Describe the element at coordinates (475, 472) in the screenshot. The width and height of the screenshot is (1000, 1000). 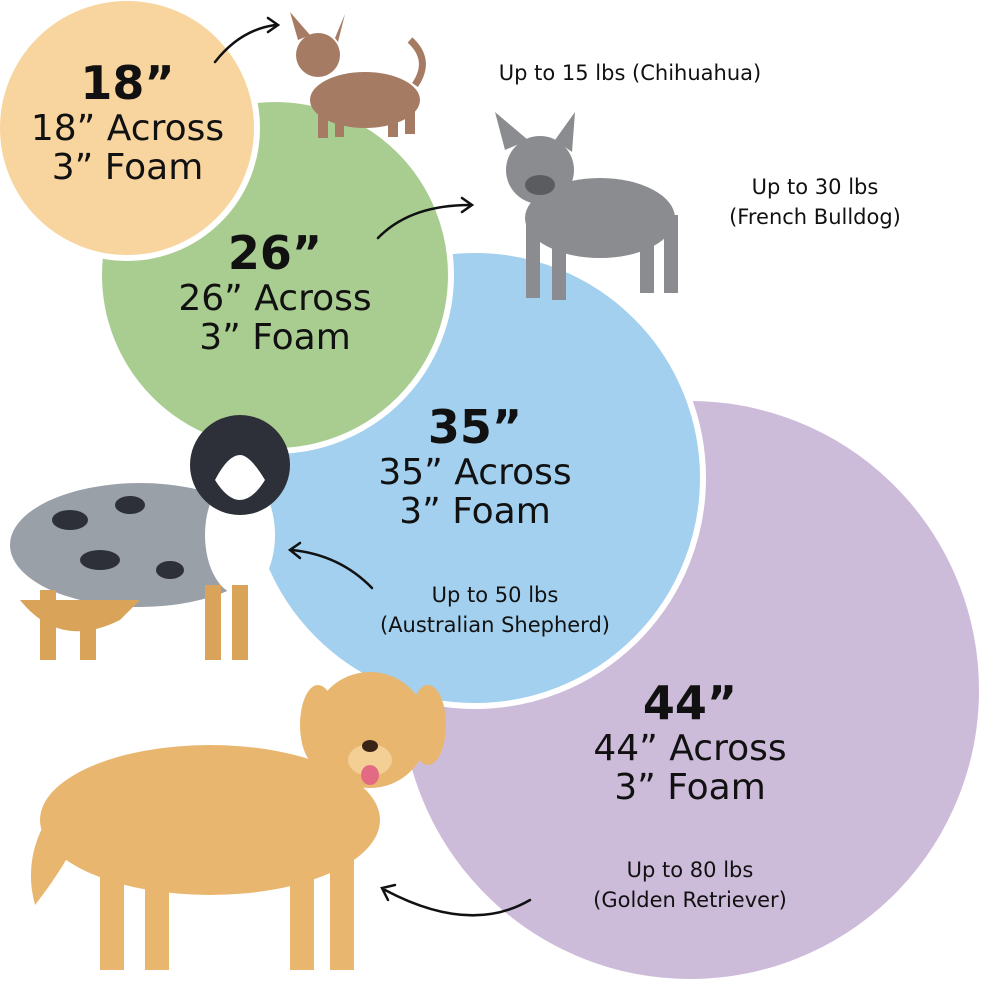
I see `bed-35-across: 35” Across` at that location.